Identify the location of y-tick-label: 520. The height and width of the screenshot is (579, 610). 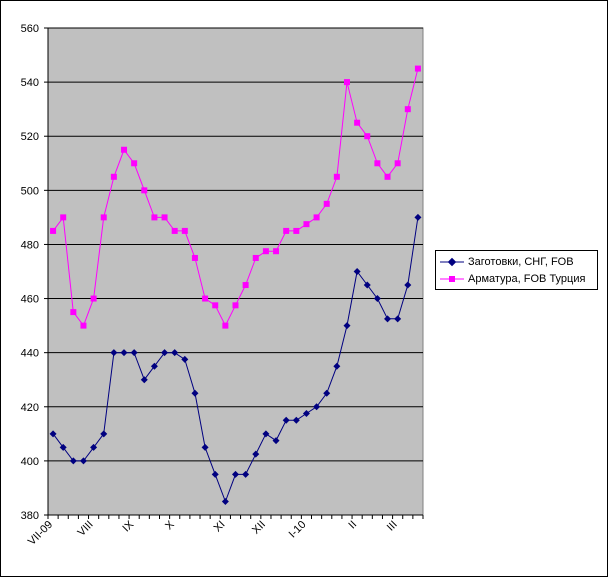
(30, 137).